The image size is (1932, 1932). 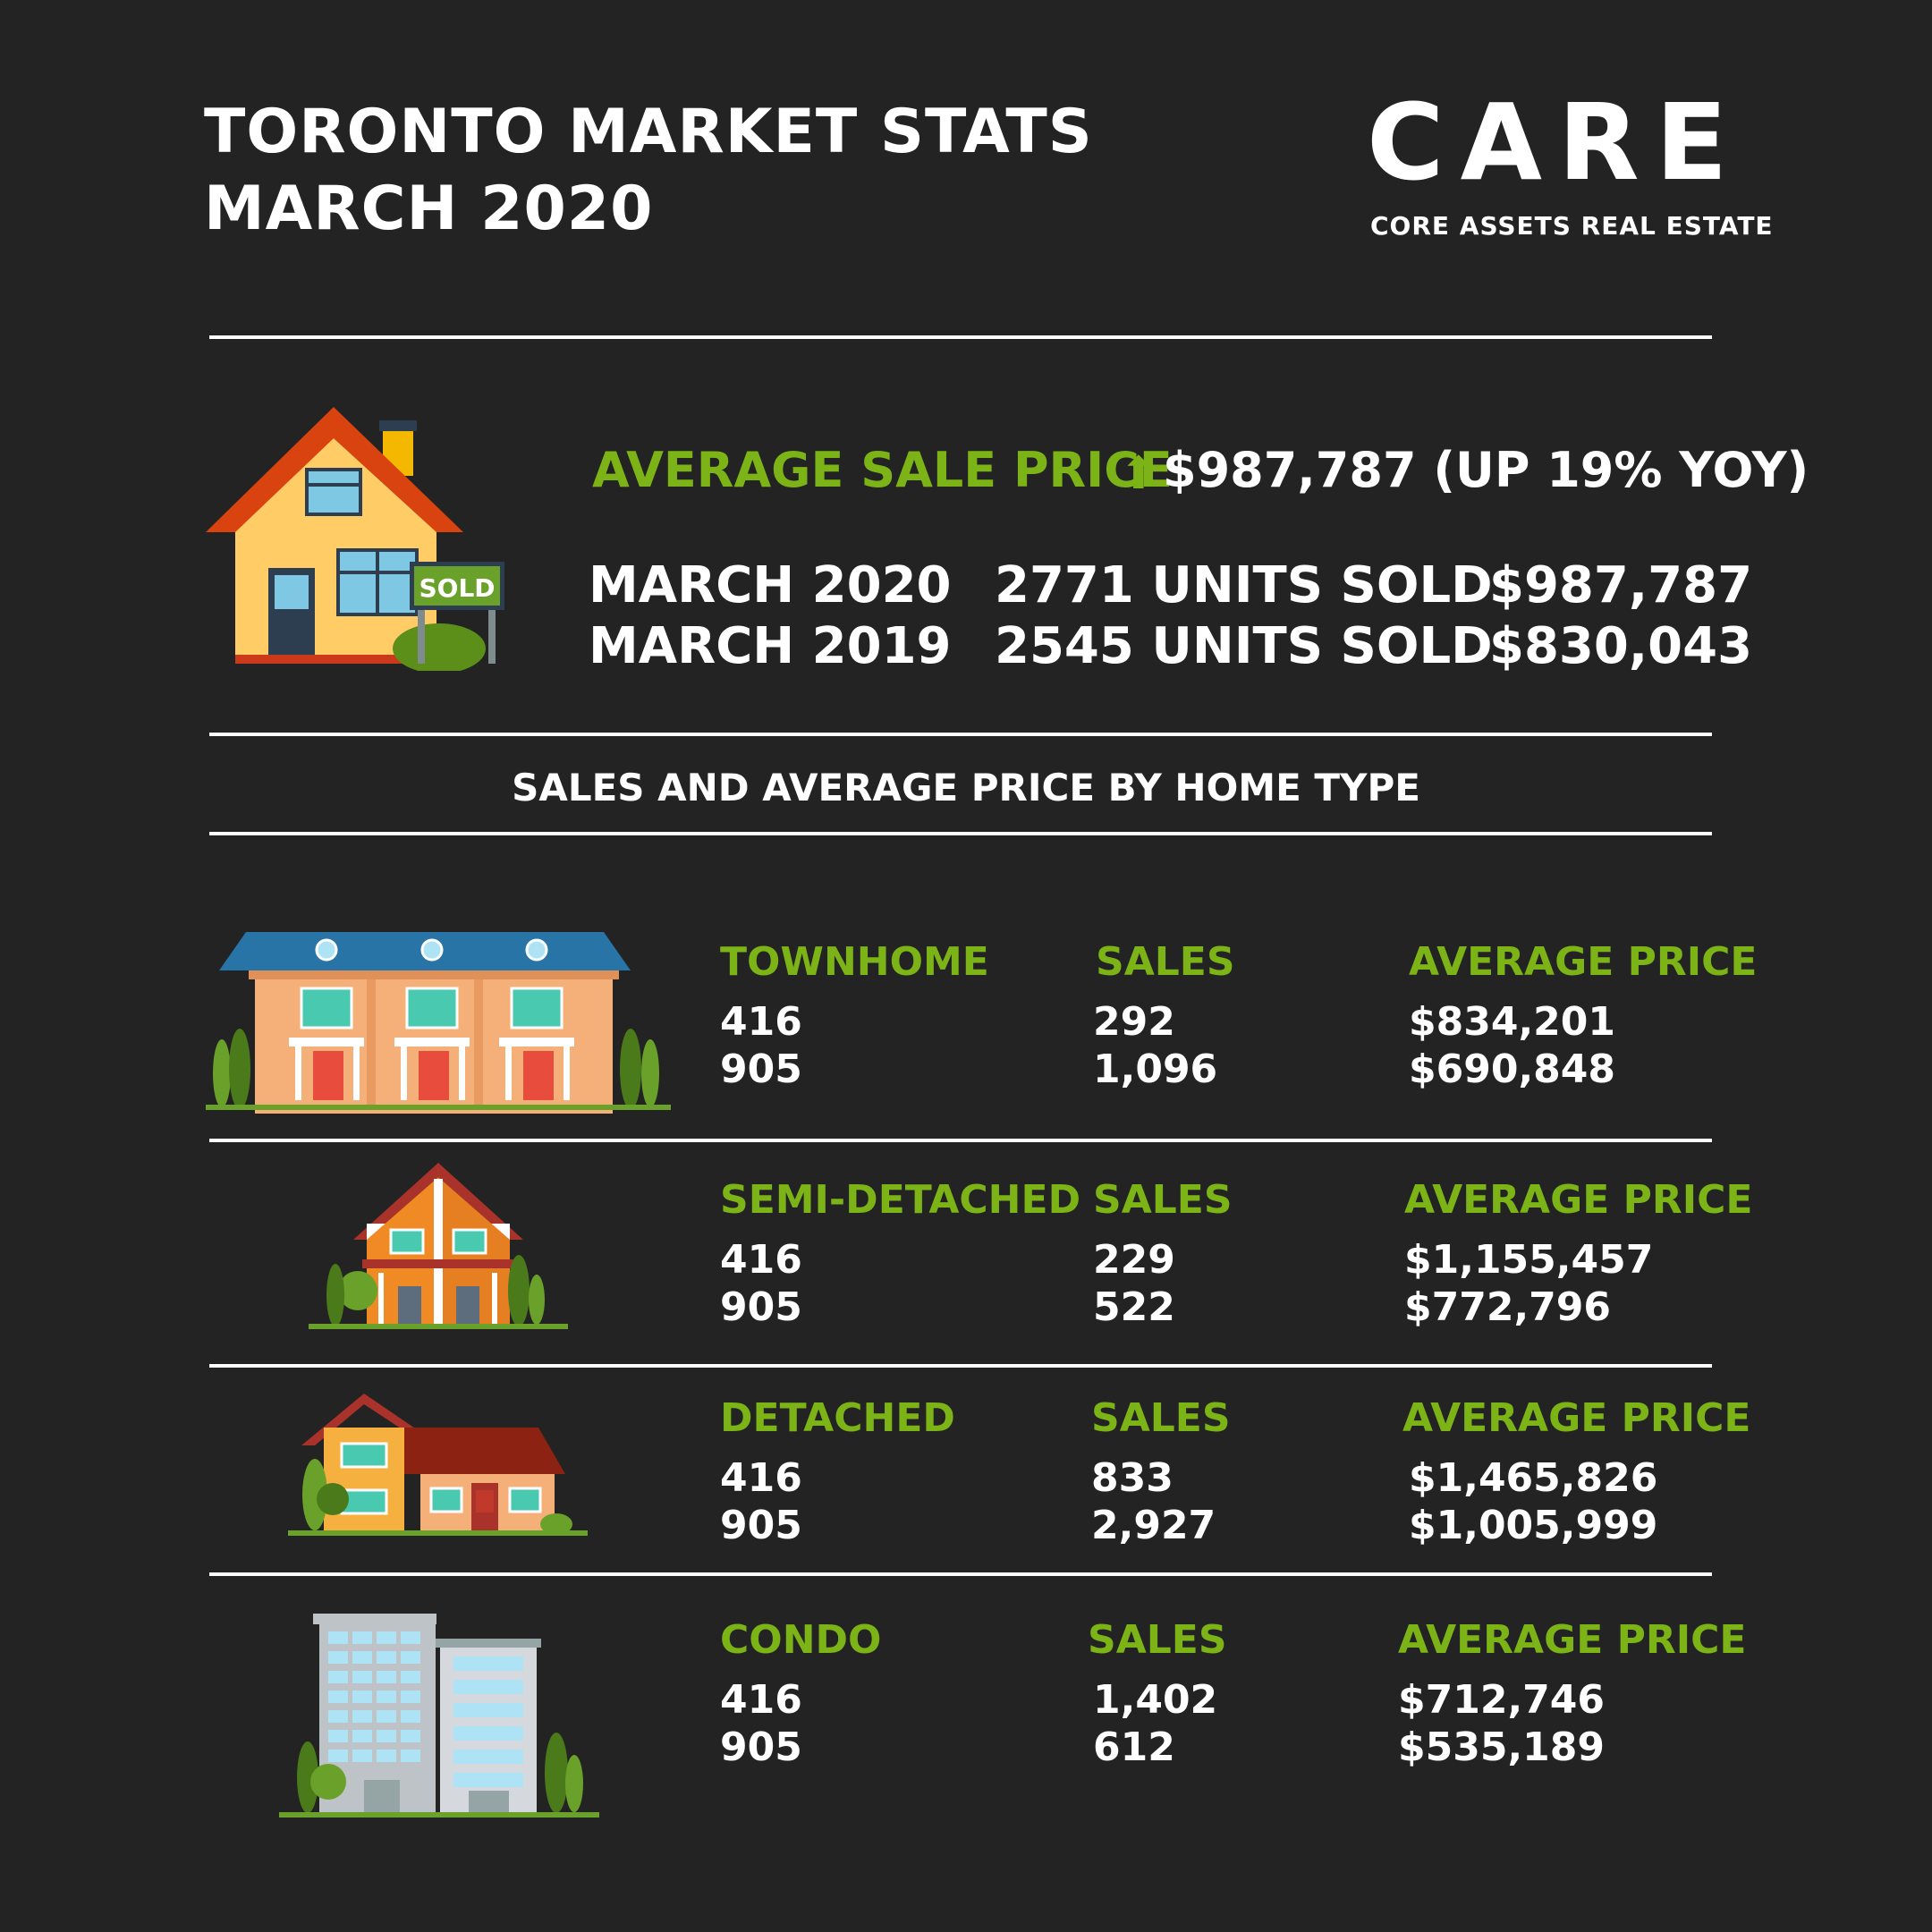 I want to click on year-price: $830,043, so click(x=1621, y=646).